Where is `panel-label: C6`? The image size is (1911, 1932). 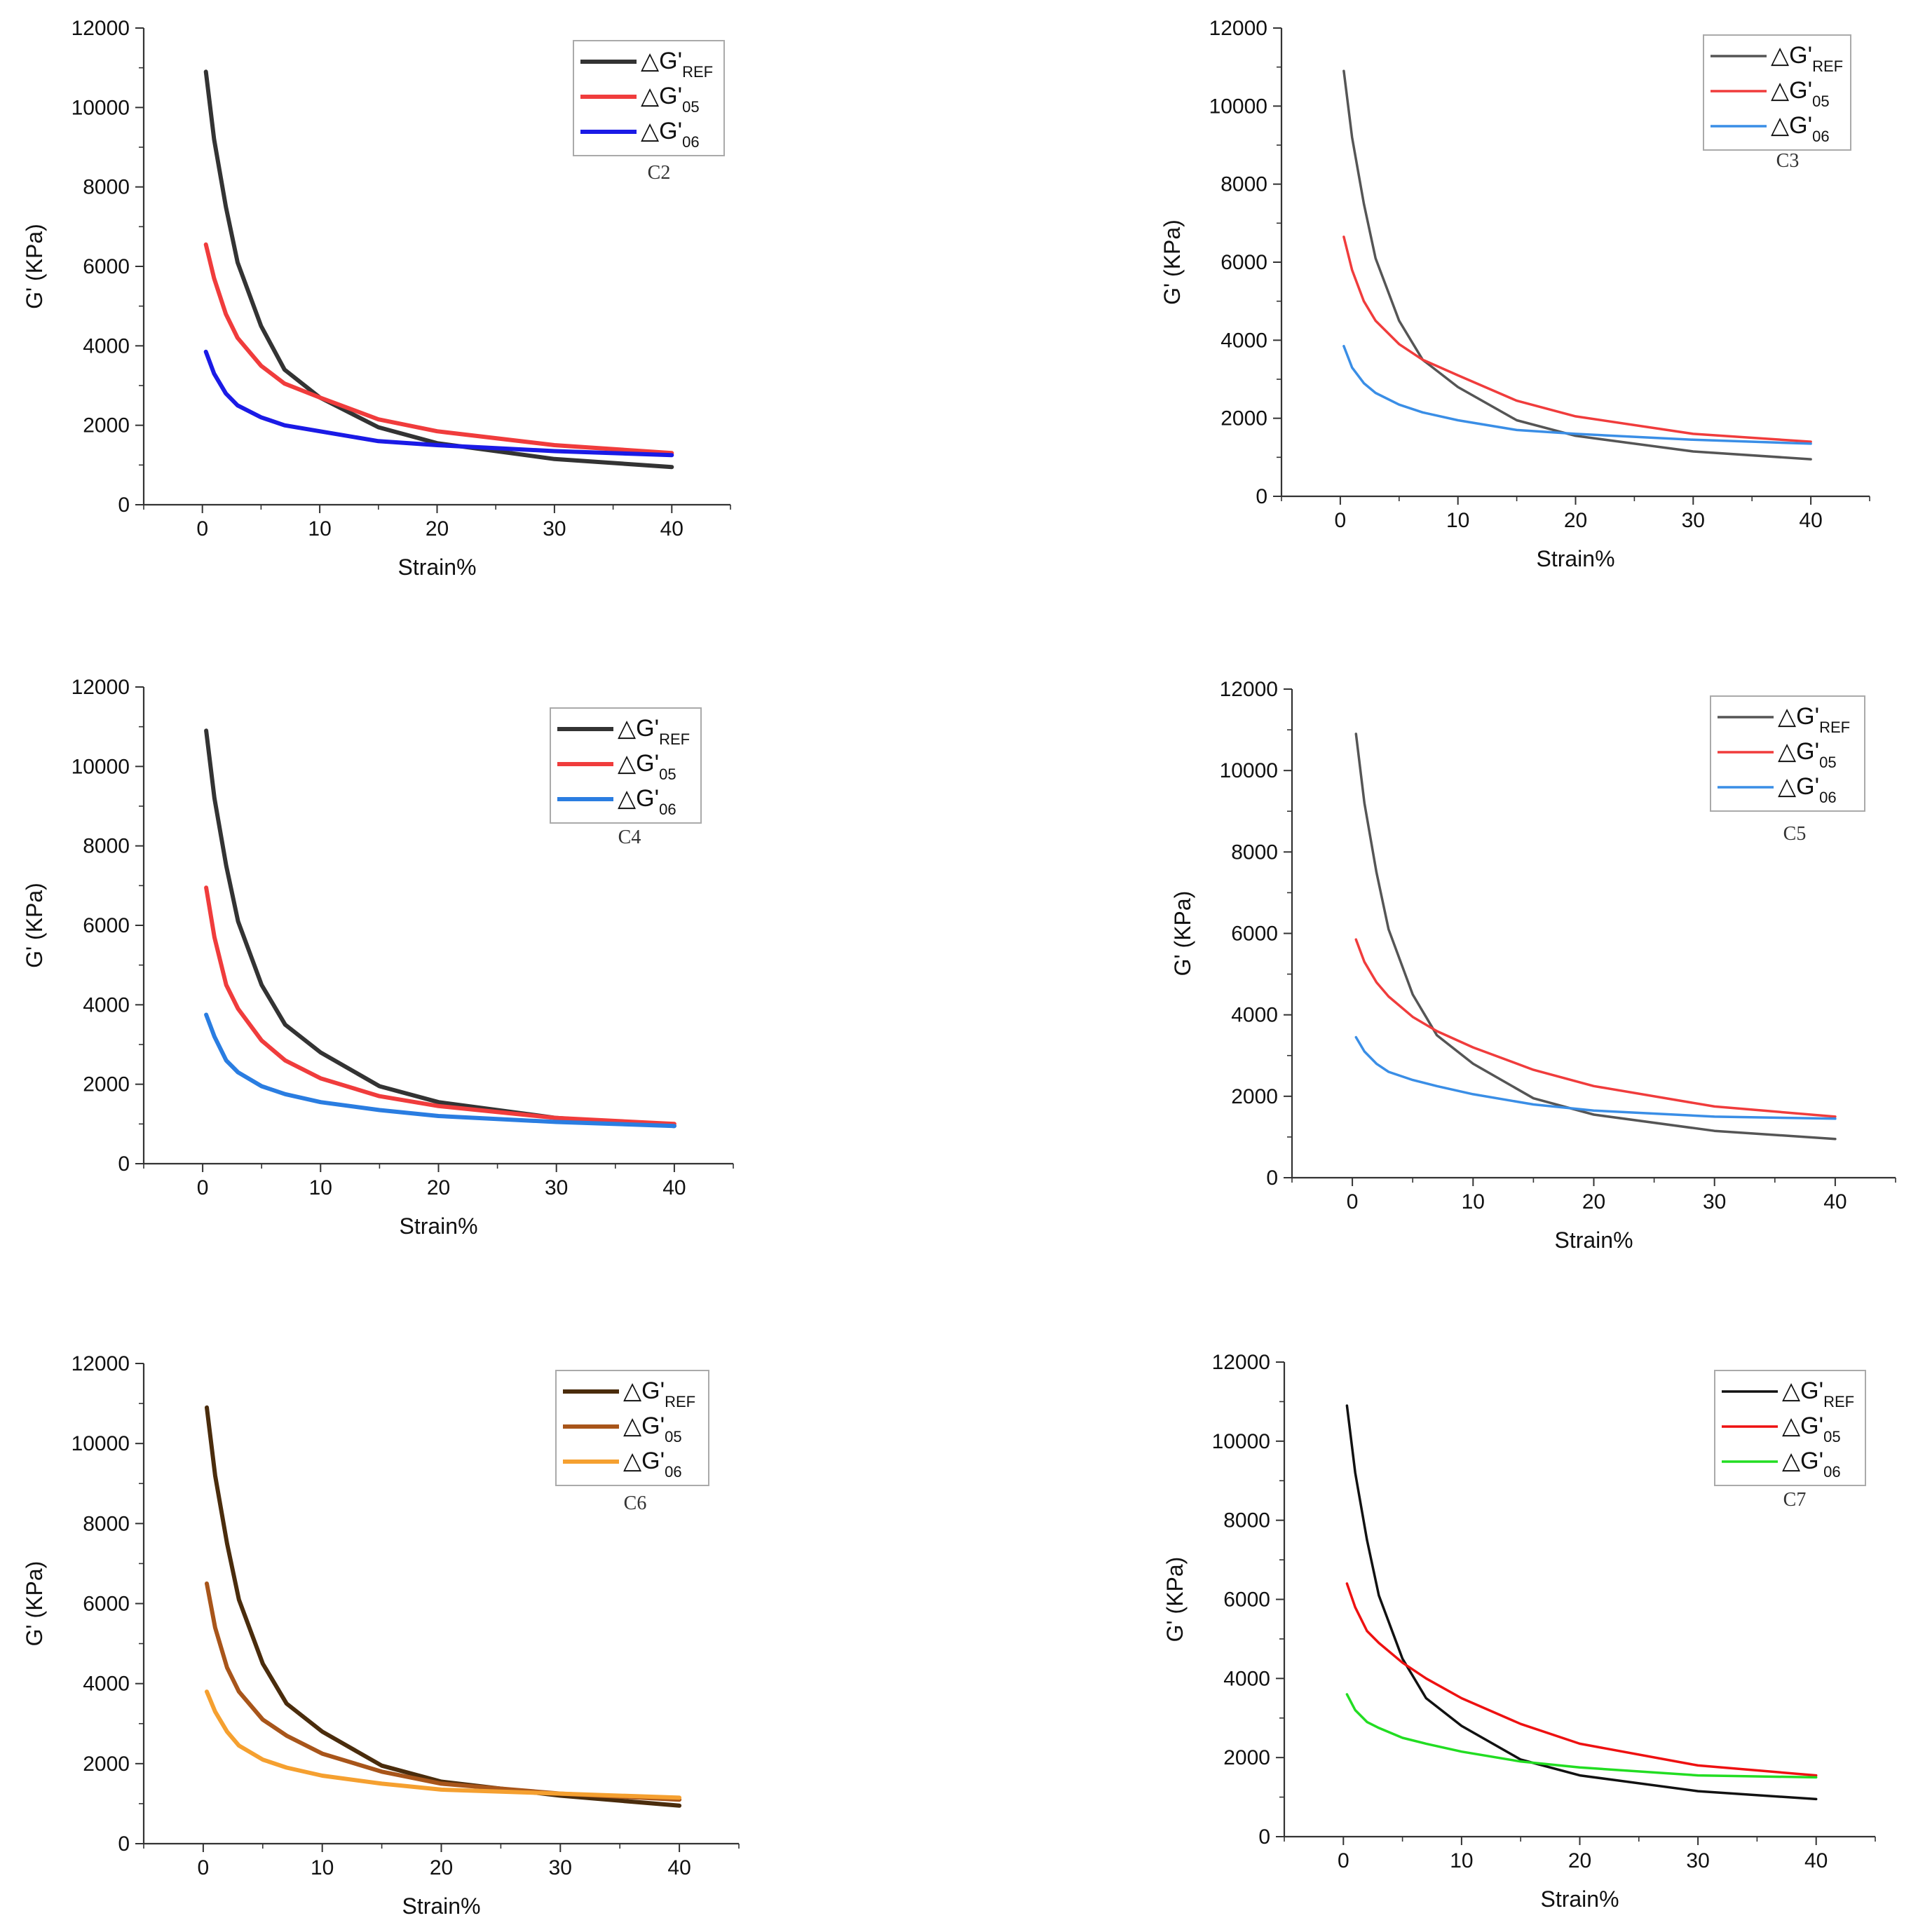
panel-label: C6 is located at coordinates (635, 1503).